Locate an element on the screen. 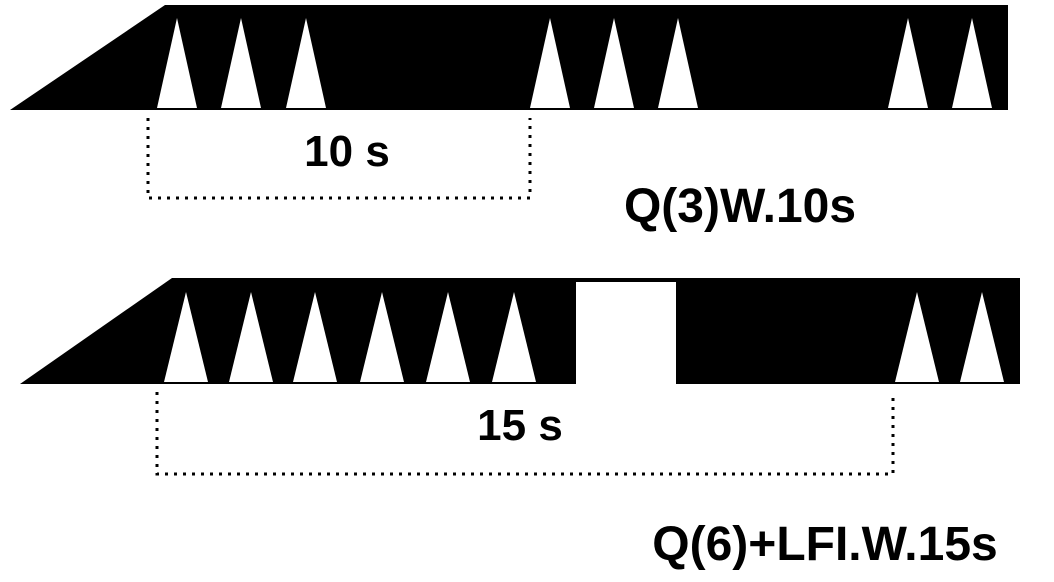  interval-label: 10 s is located at coordinates (347, 151).